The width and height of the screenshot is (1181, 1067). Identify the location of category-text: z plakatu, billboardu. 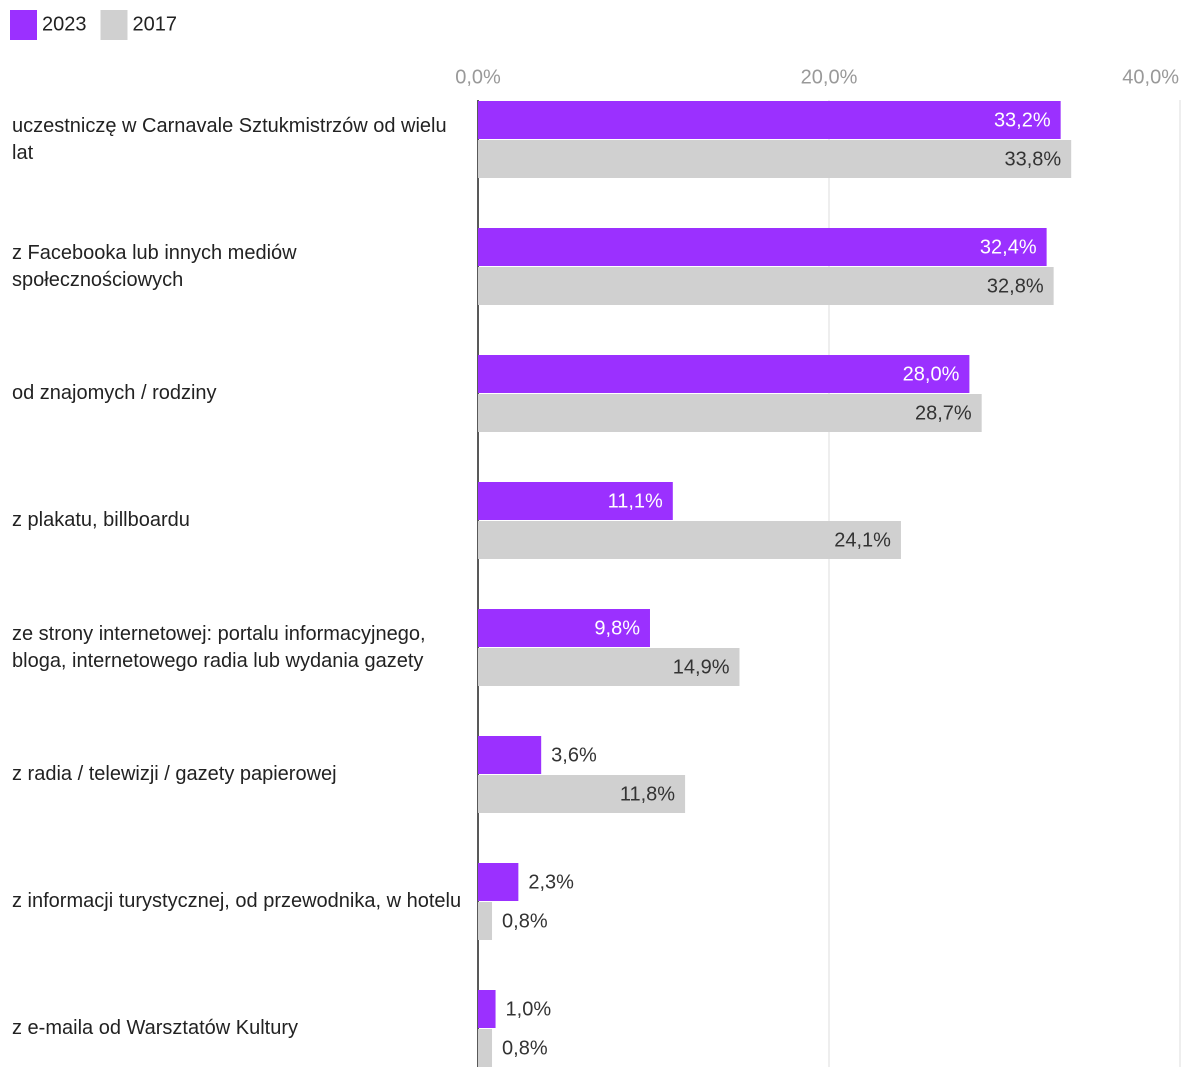
(101, 520).